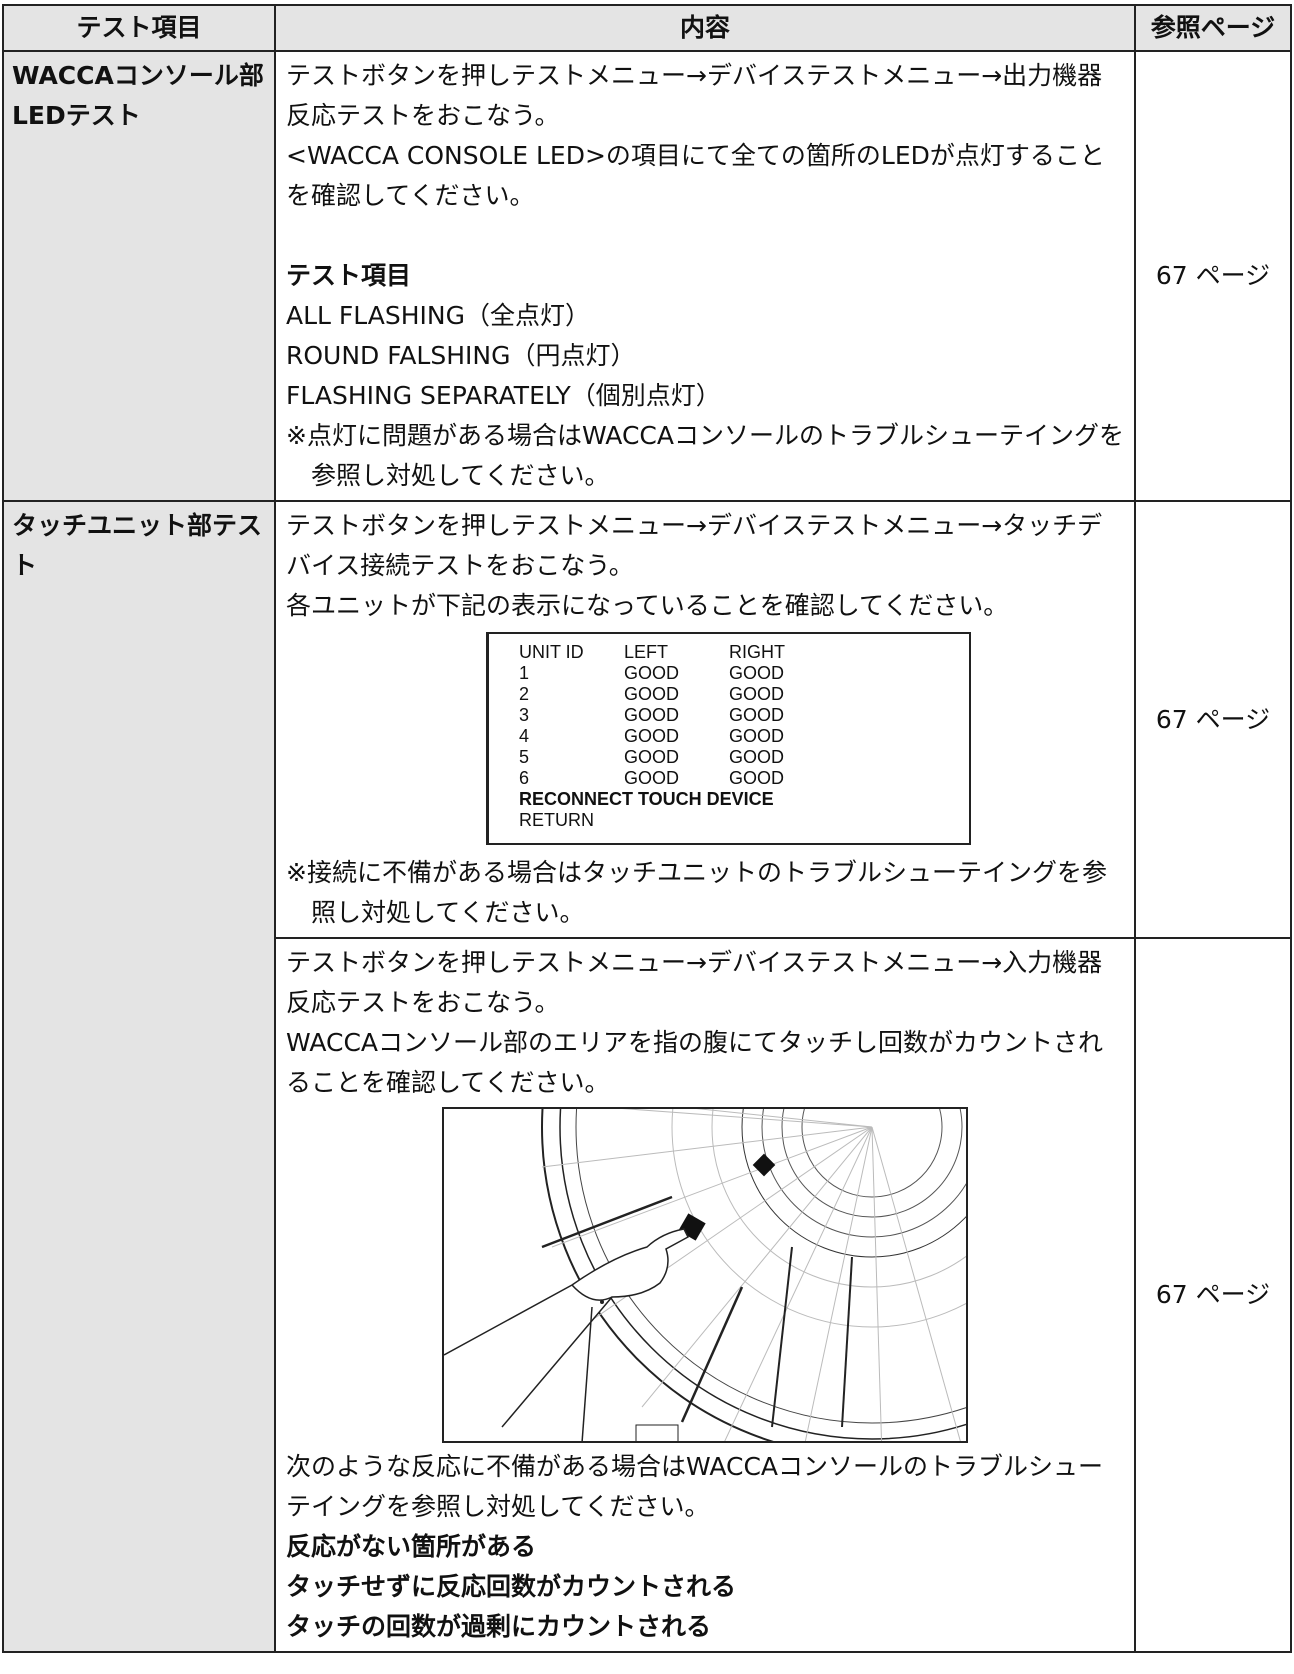 This screenshot has height=1674, width=1294. I want to click on screen-cell: RIGHT, so click(757, 652).